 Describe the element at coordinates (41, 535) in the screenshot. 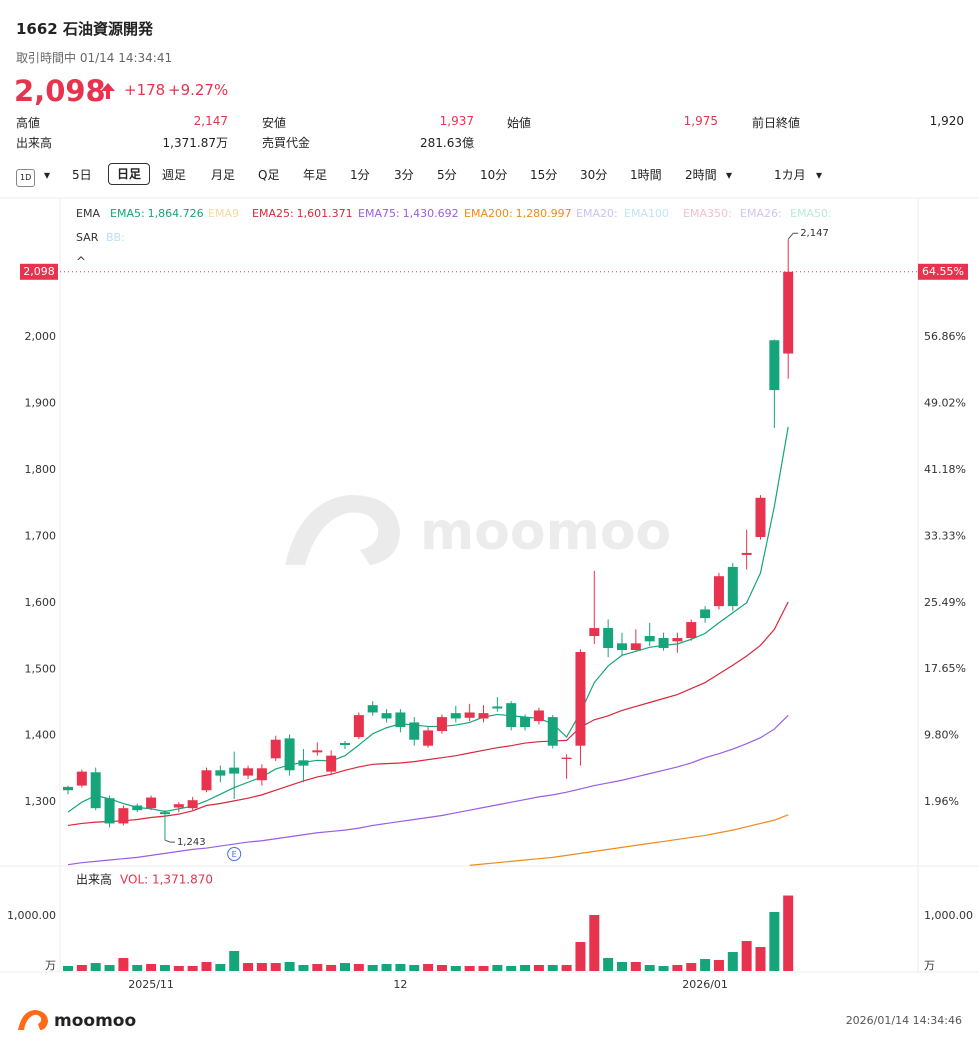

I see `y-tick-label: 1,700` at that location.